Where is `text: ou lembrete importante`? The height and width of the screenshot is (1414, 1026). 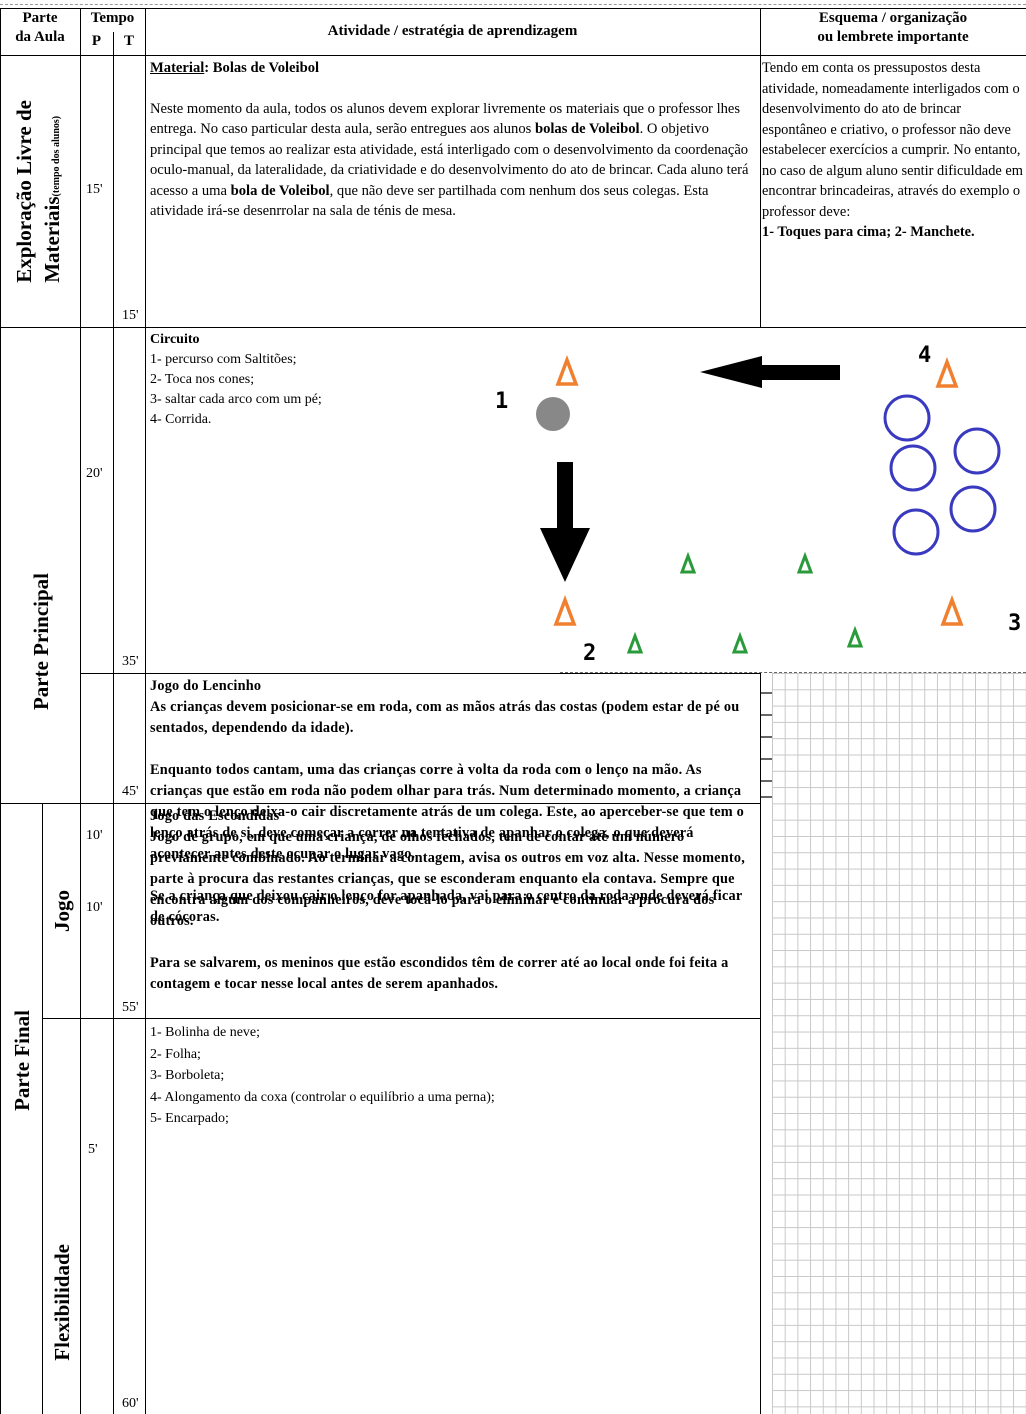
text: ou lembrete importante is located at coordinates (893, 37).